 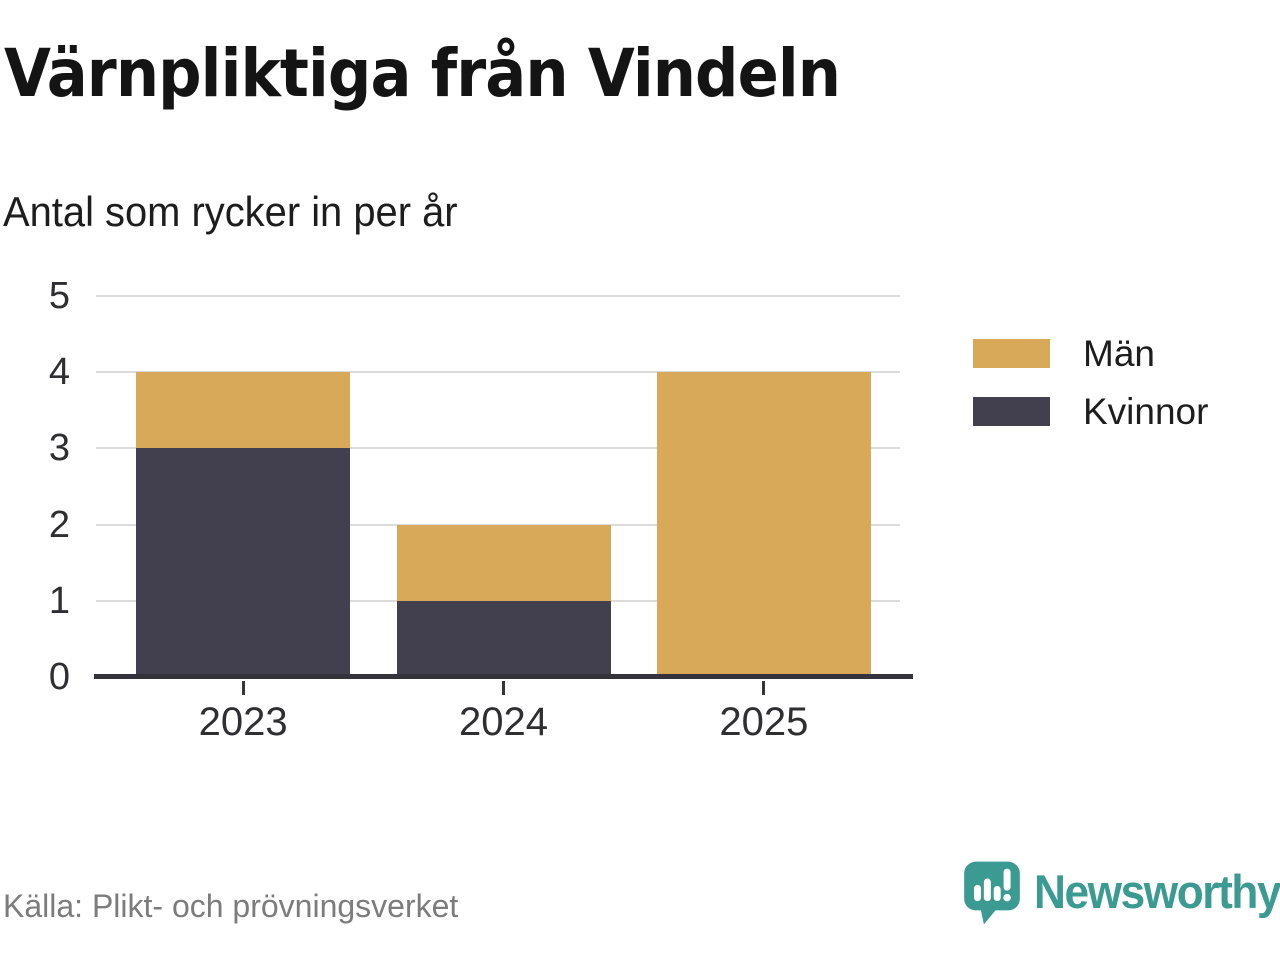 I want to click on y-axis-tick-label: 4, so click(x=59, y=372).